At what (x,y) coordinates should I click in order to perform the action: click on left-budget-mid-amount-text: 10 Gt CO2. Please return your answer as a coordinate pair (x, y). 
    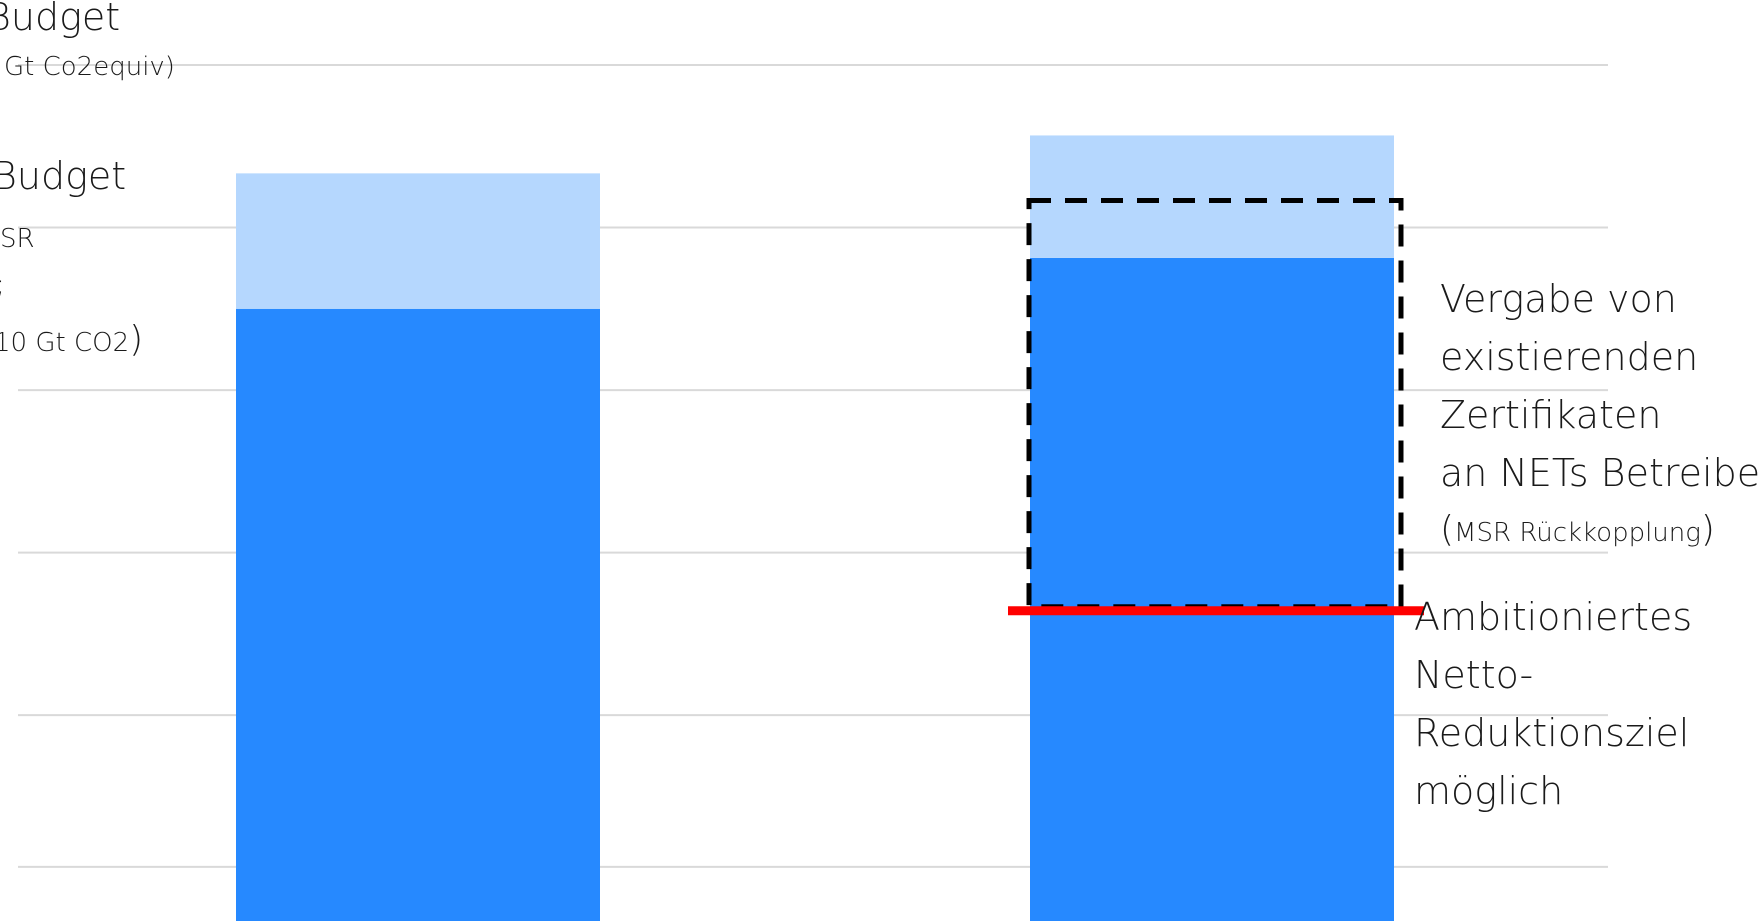
    Looking at the image, I should click on (65, 343).